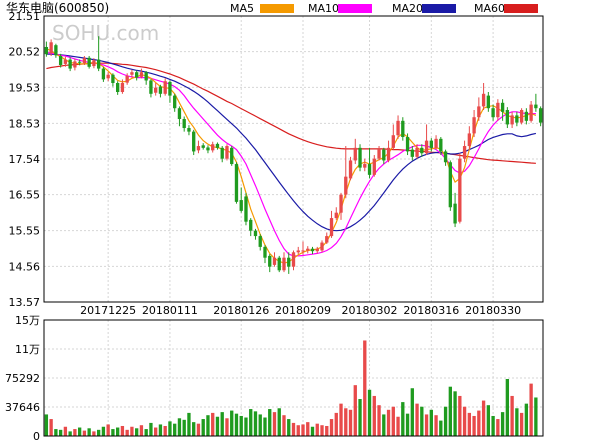 The width and height of the screenshot is (600, 440). I want to click on legend-label-ma20: MA20, so click(407, 8).